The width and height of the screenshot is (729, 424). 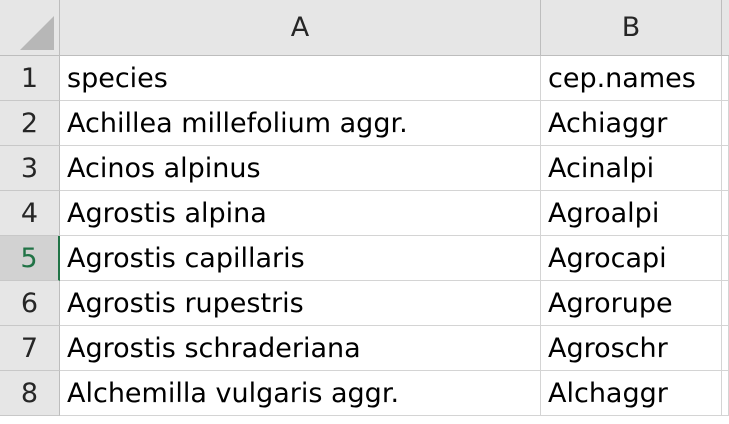 I want to click on cell-b7: Agroschr, so click(x=631, y=348).